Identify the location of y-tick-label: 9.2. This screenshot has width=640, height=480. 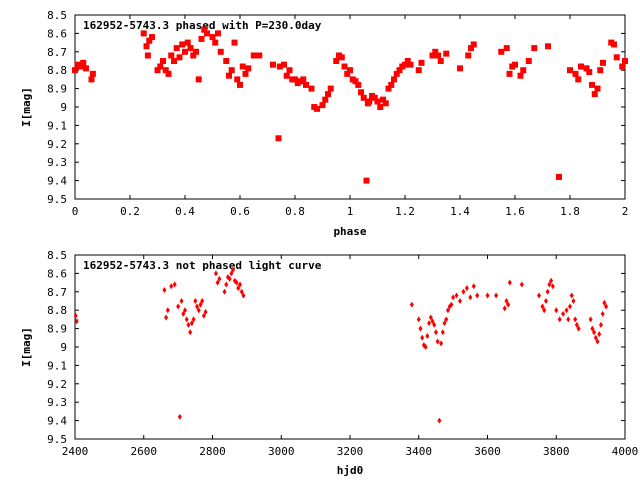
(57, 144).